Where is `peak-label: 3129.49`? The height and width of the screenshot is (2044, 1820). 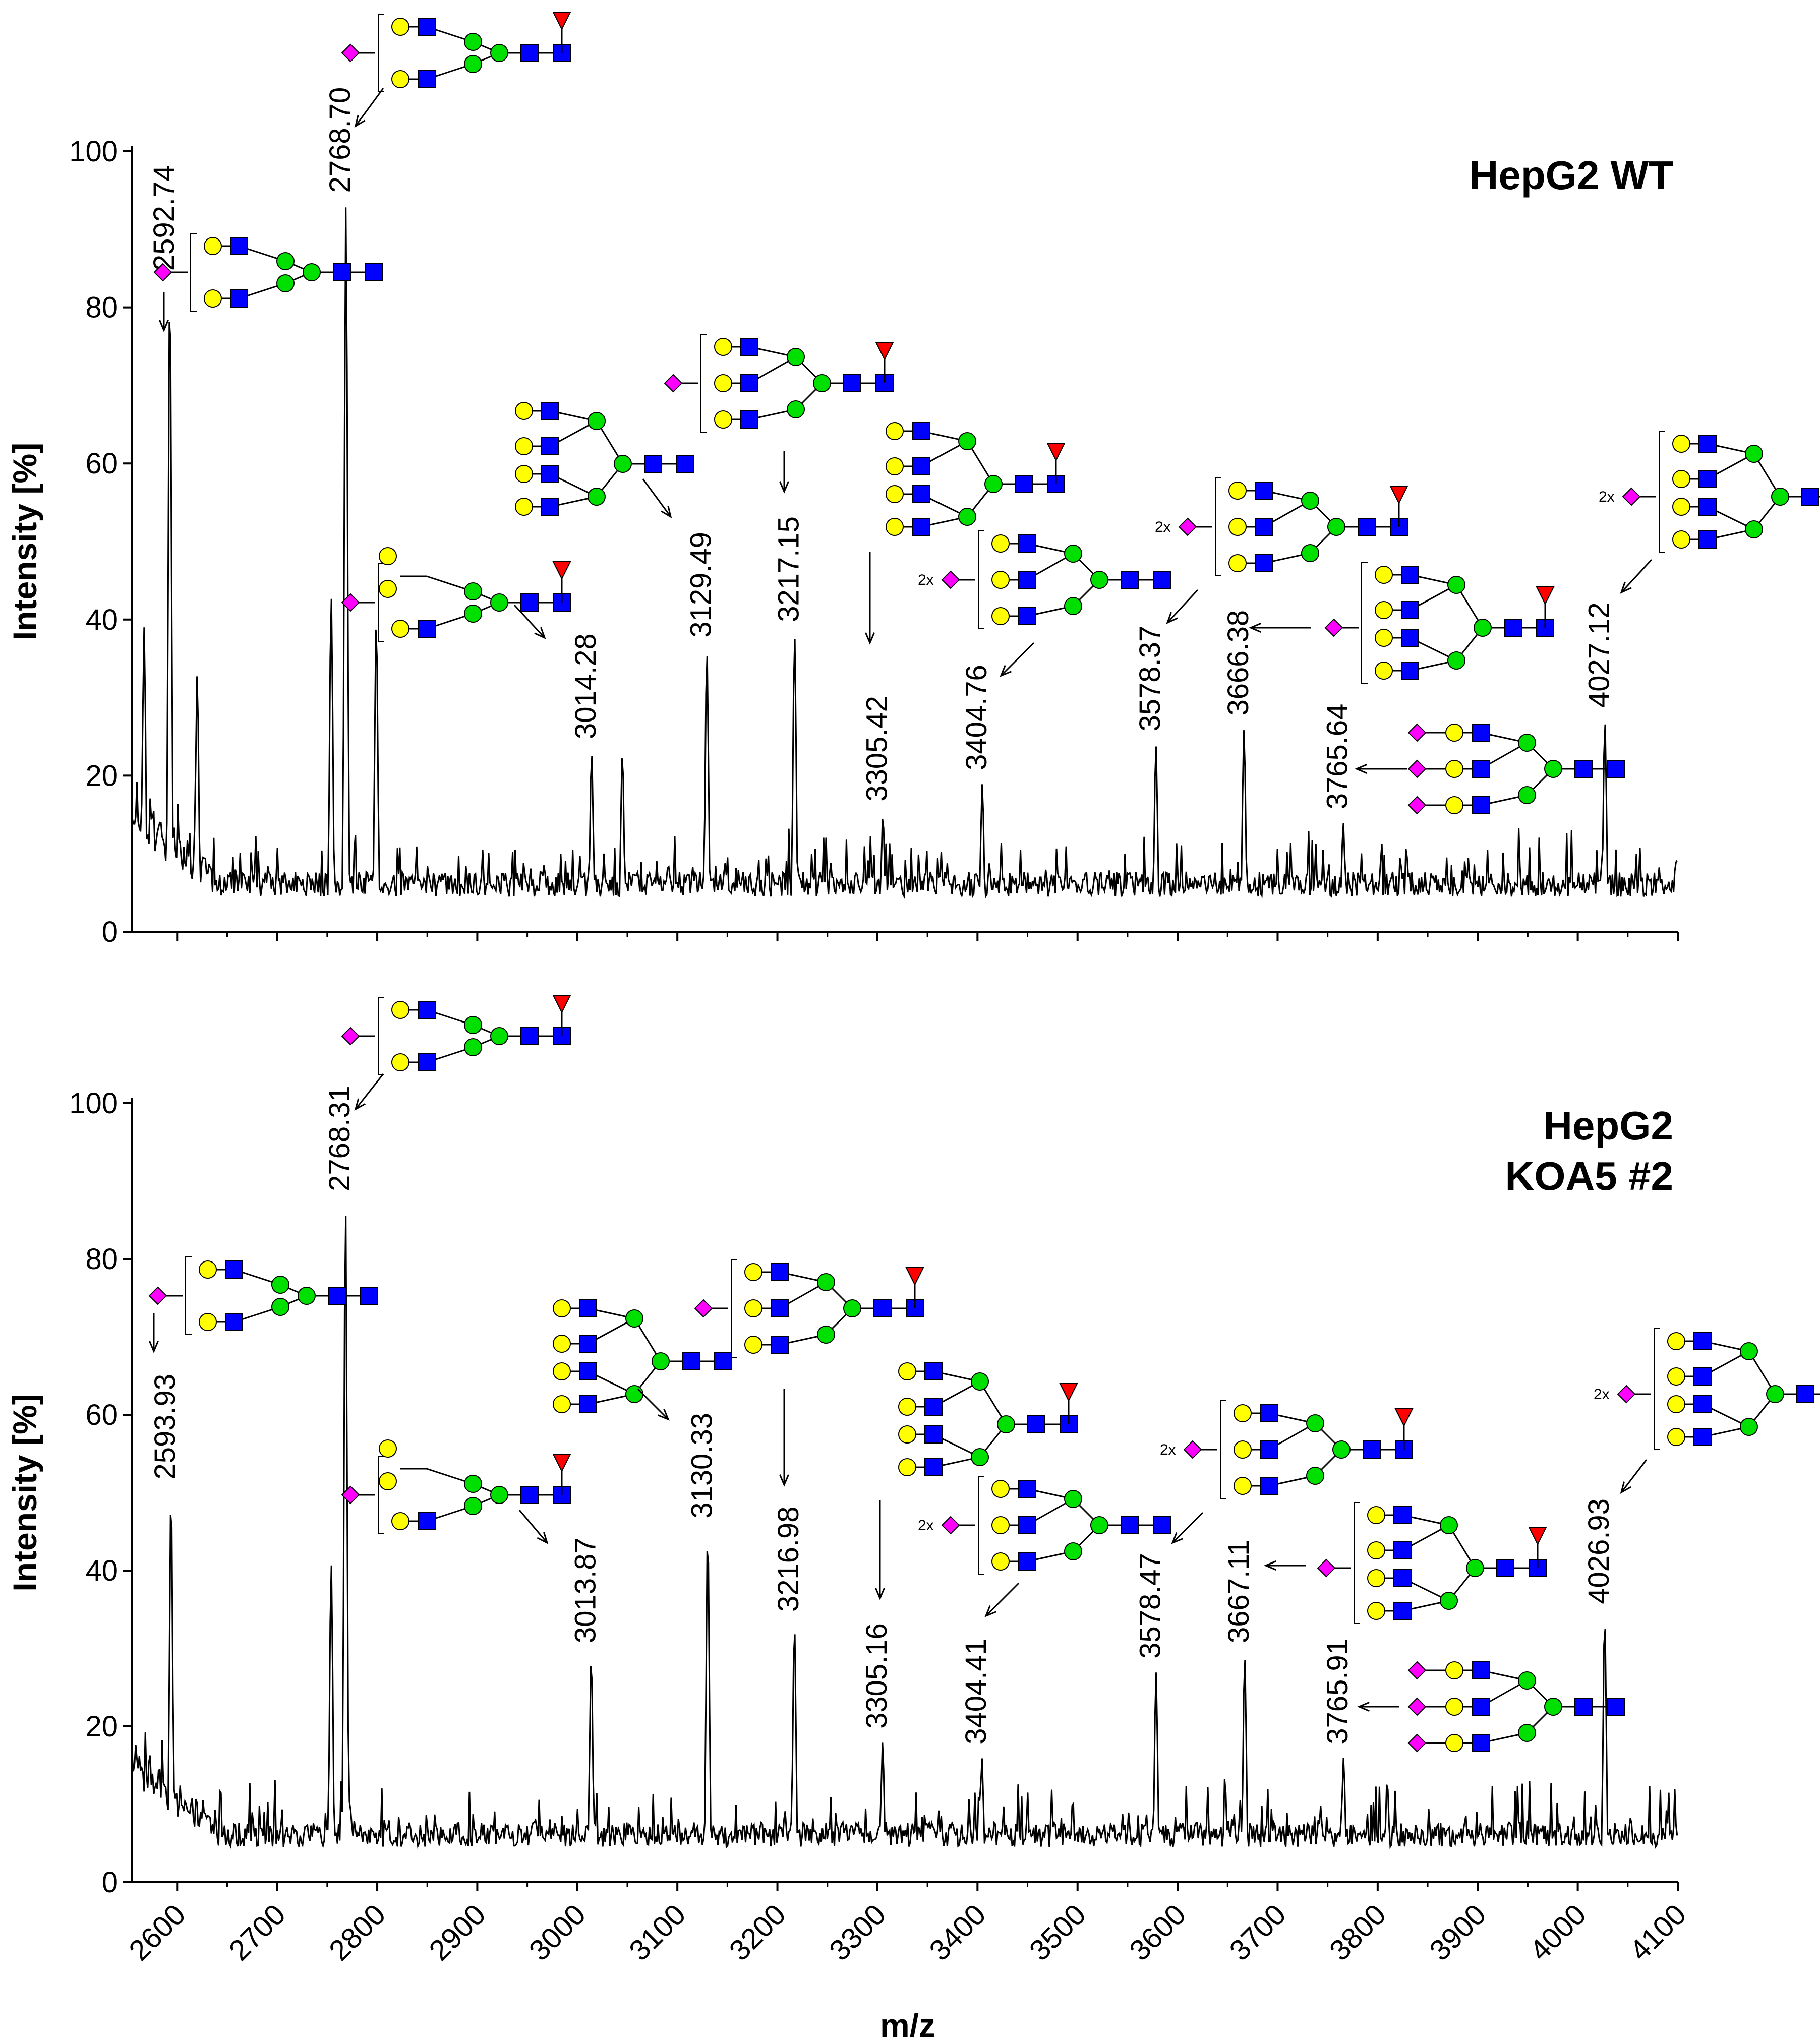
peak-label: 3129.49 is located at coordinates (701, 585).